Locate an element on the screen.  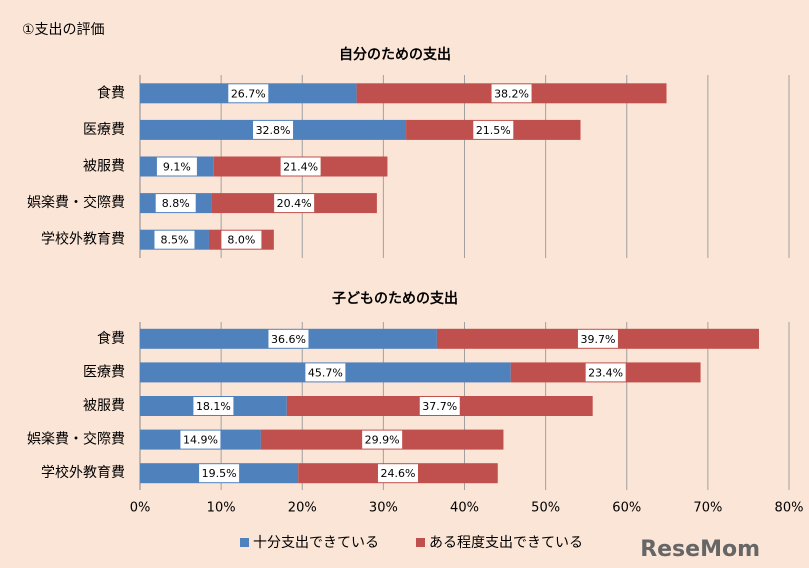
x-tick-label: 0% is located at coordinates (140, 508).